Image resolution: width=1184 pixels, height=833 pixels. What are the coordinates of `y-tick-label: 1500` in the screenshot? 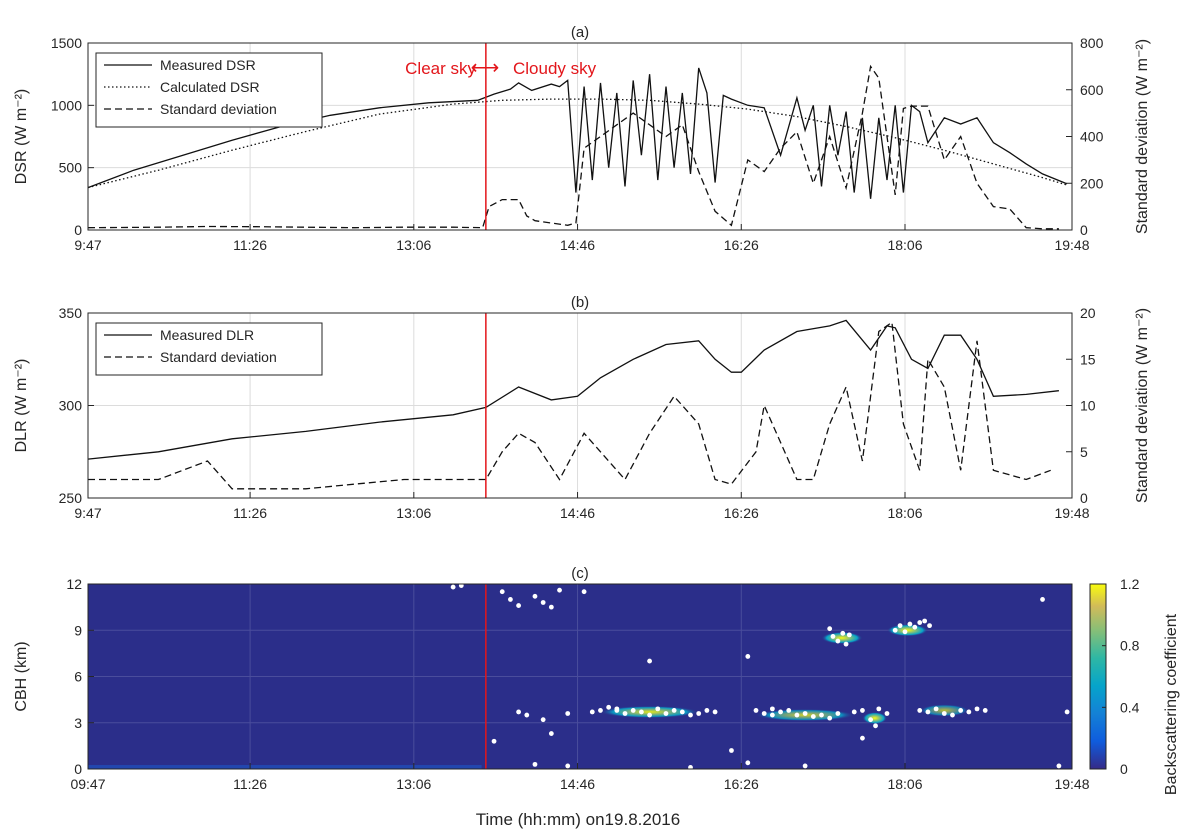 It's located at (66, 43).